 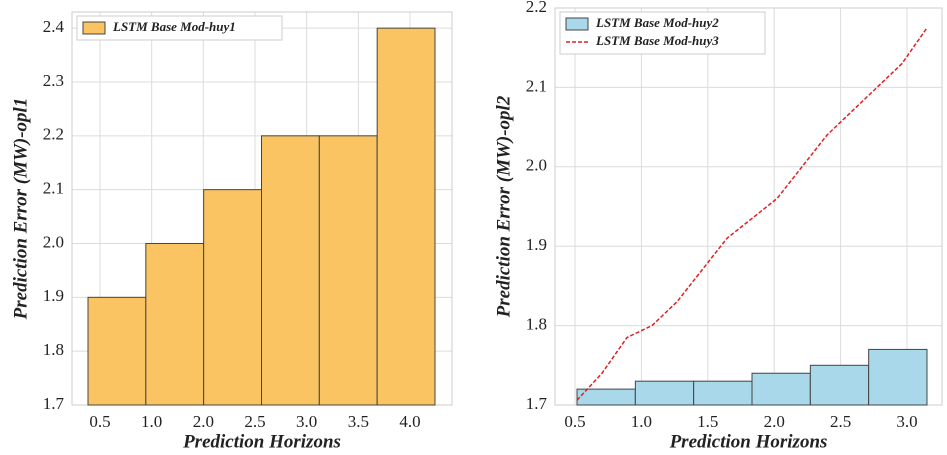 What do you see at coordinates (174, 26) in the screenshot?
I see `legend-label: LSTM Base Mod-huy1` at bounding box center [174, 26].